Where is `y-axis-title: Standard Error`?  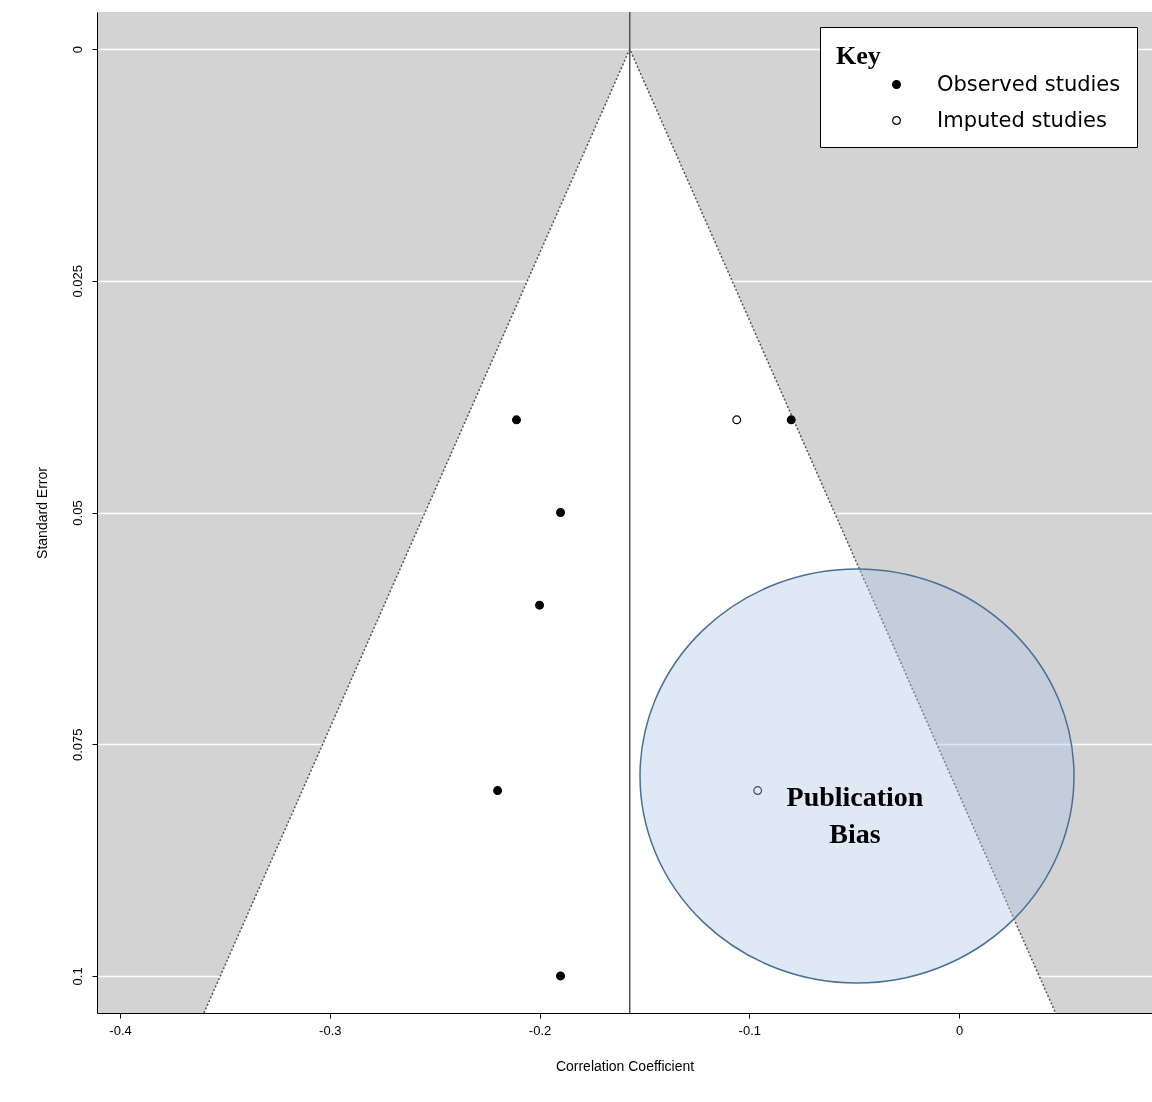 y-axis-title: Standard Error is located at coordinates (41, 512).